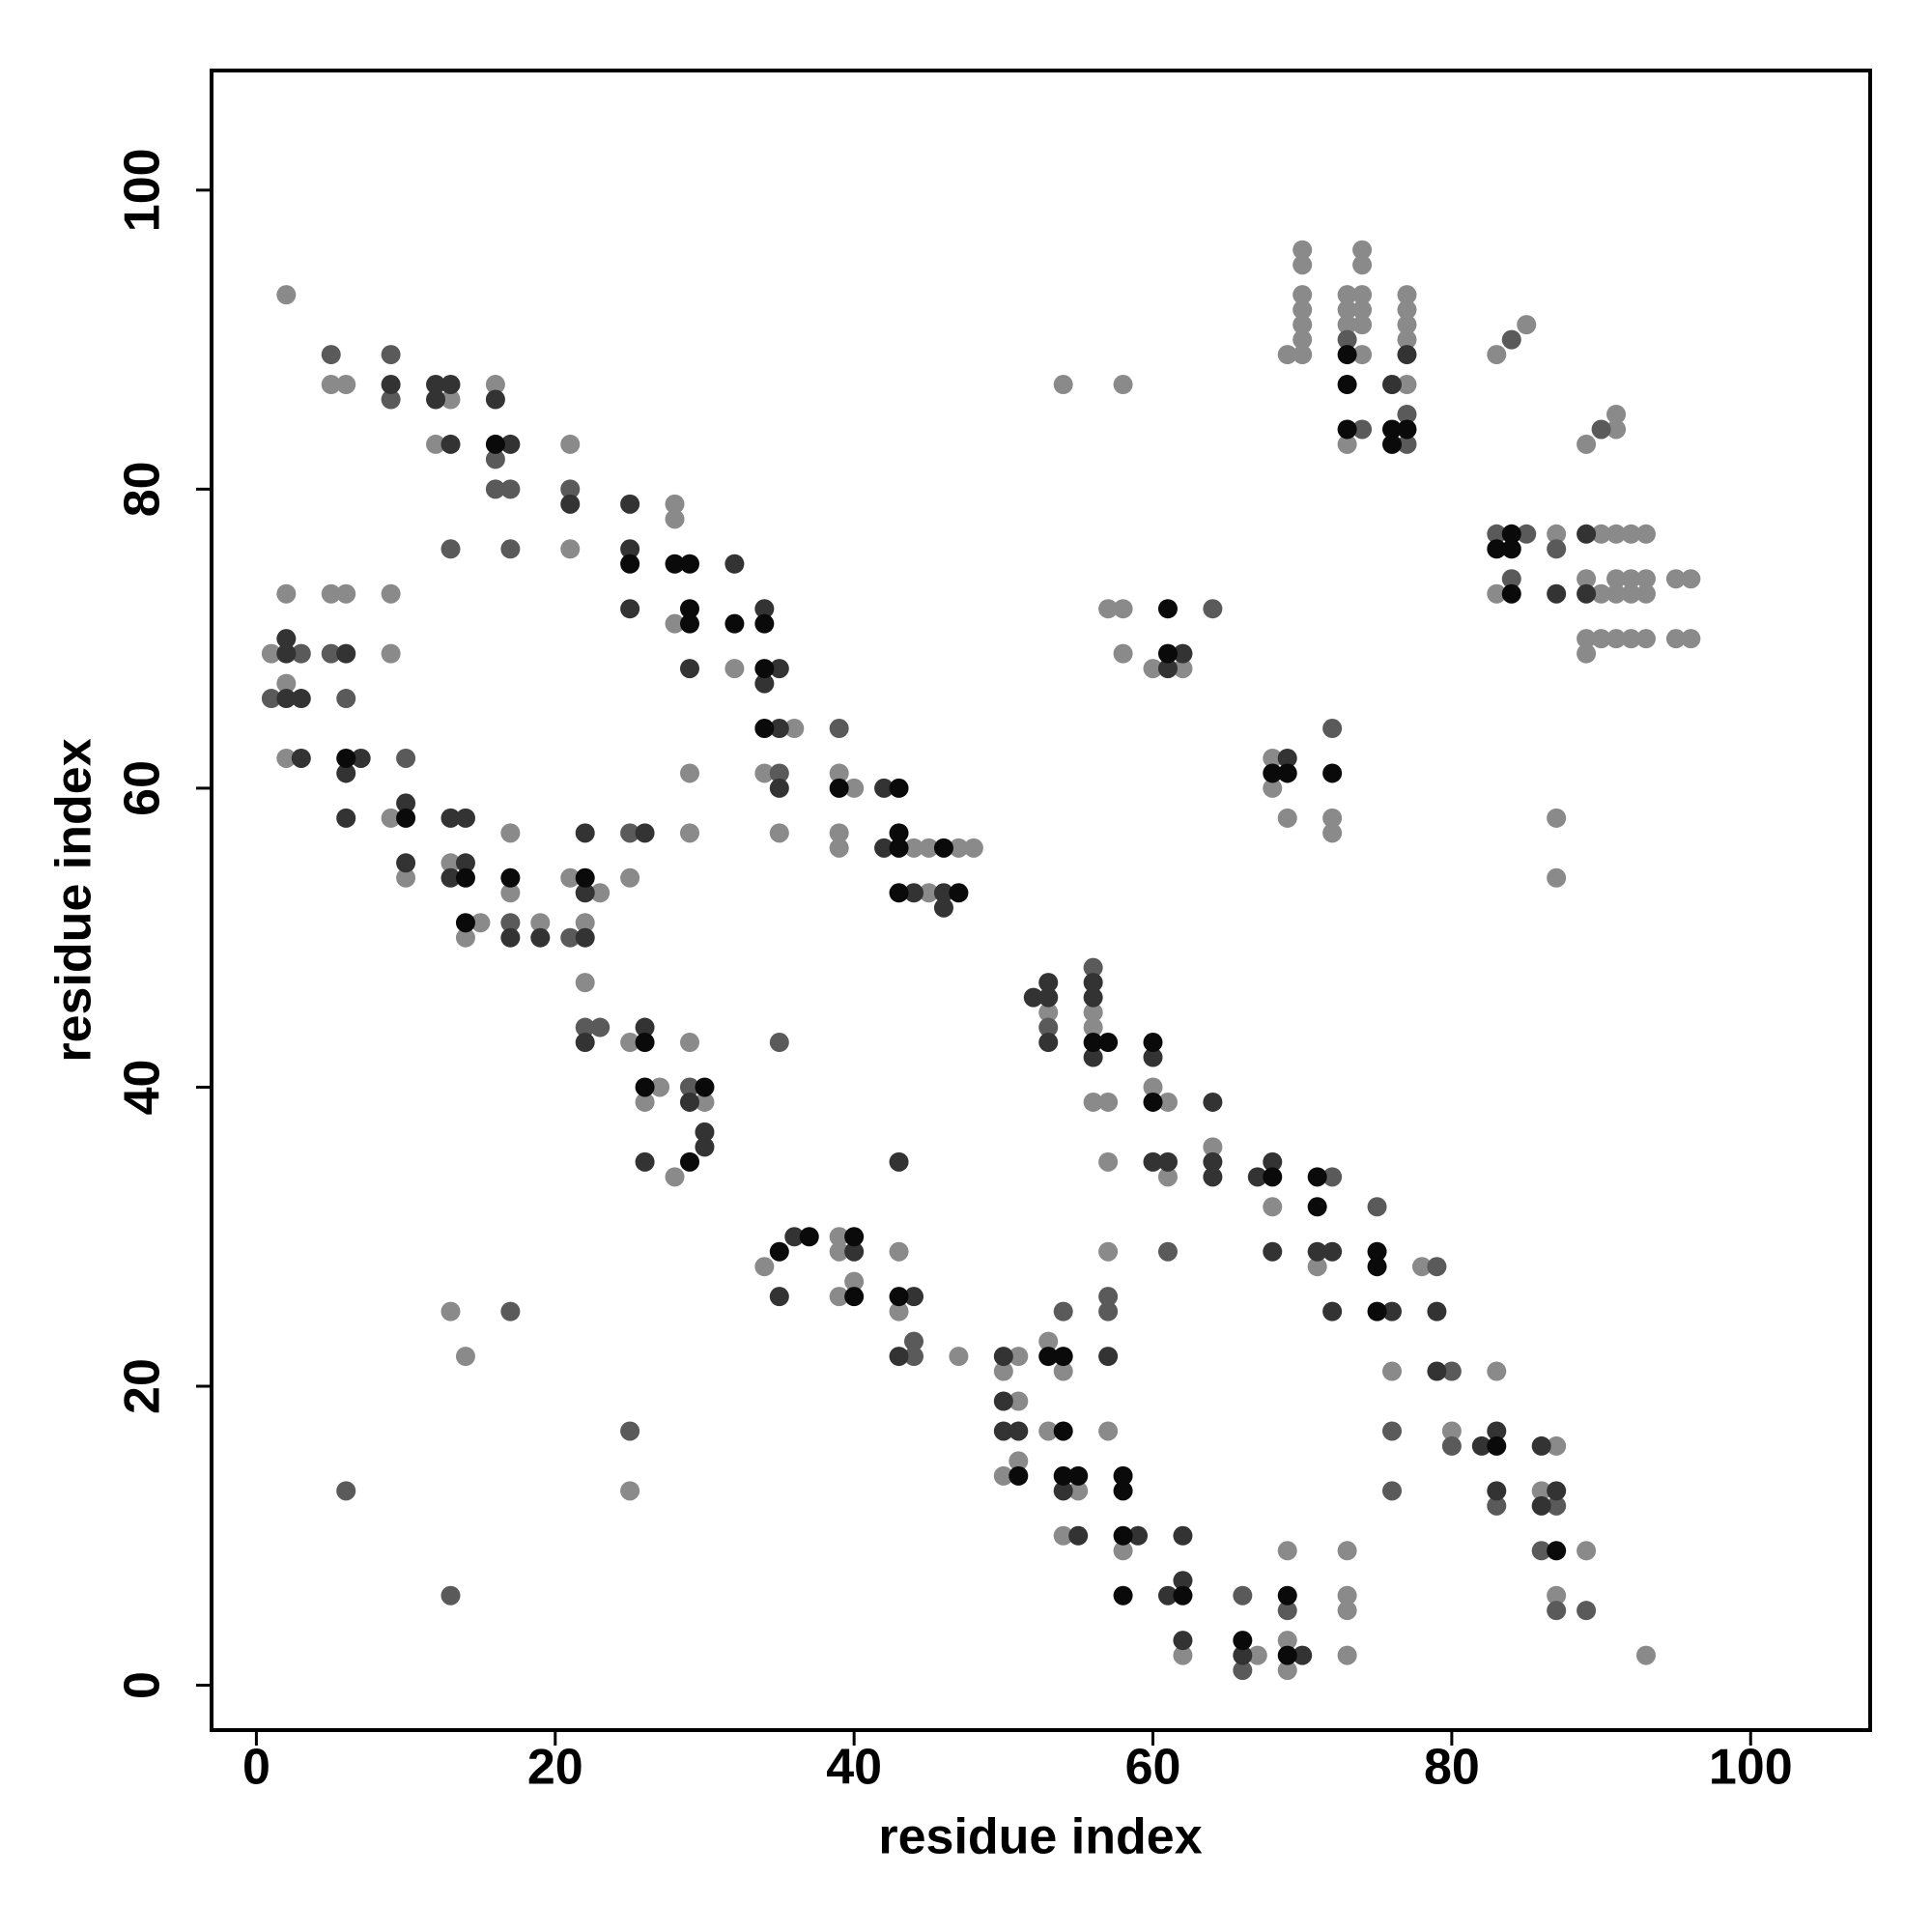  Describe the element at coordinates (1153, 1768) in the screenshot. I see `x-tick-label: 60` at that location.